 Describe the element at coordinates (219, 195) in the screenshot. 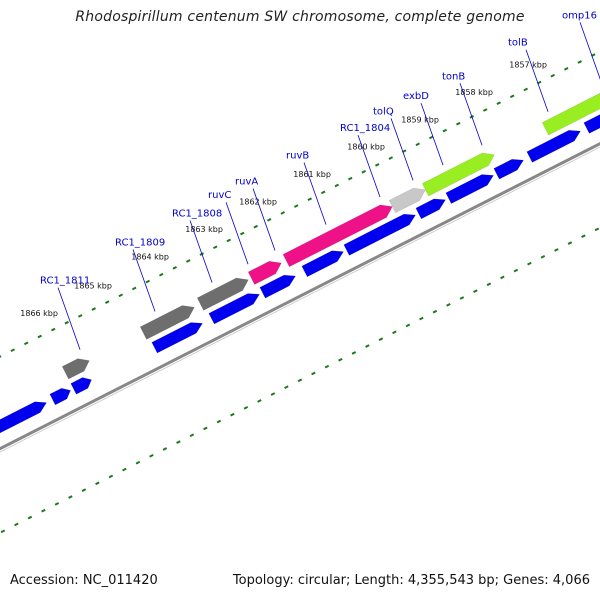

I see `gene-label: ruvC` at that location.